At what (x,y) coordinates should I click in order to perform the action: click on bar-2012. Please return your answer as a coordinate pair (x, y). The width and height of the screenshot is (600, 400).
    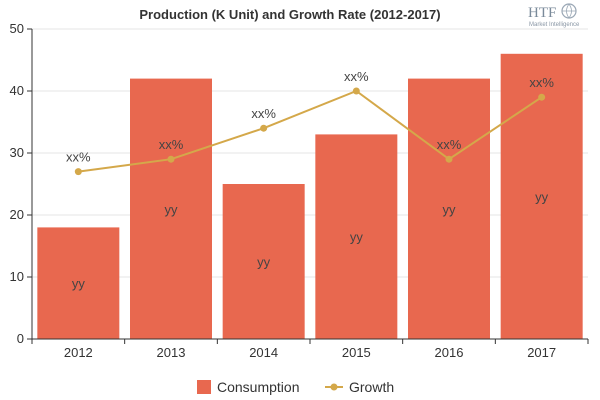
    Looking at the image, I should click on (78, 283).